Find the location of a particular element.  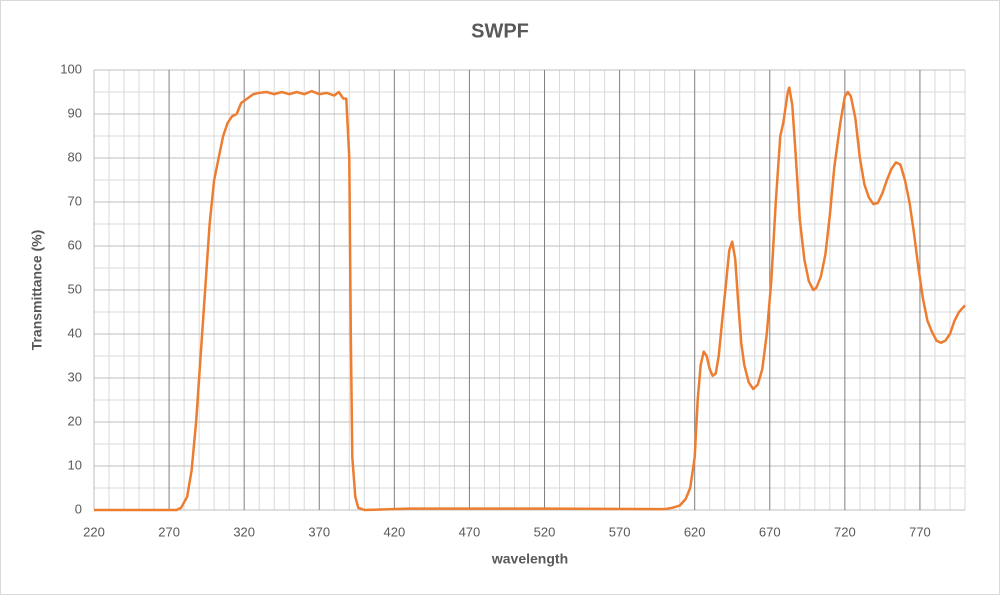

y-tick-label: 20 is located at coordinates (75, 420).